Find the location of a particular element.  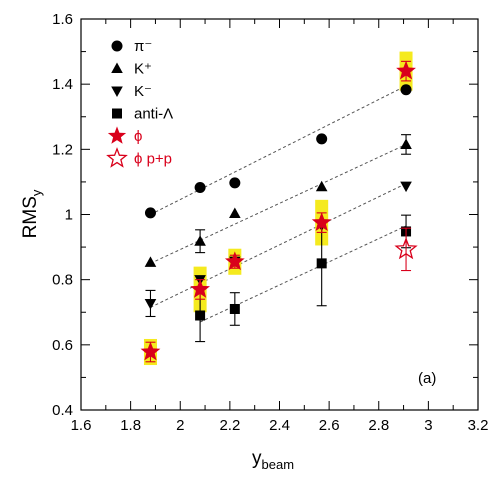

x-axis-title-sub: beam is located at coordinates (278, 464).